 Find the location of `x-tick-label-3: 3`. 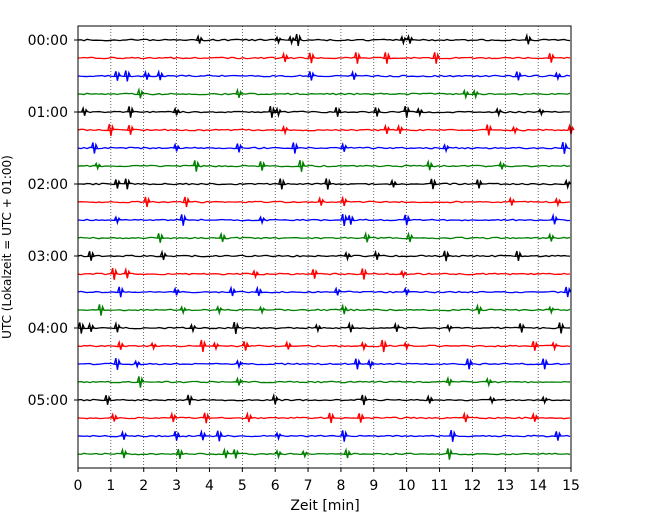

x-tick-label-3: 3 is located at coordinates (176, 486).